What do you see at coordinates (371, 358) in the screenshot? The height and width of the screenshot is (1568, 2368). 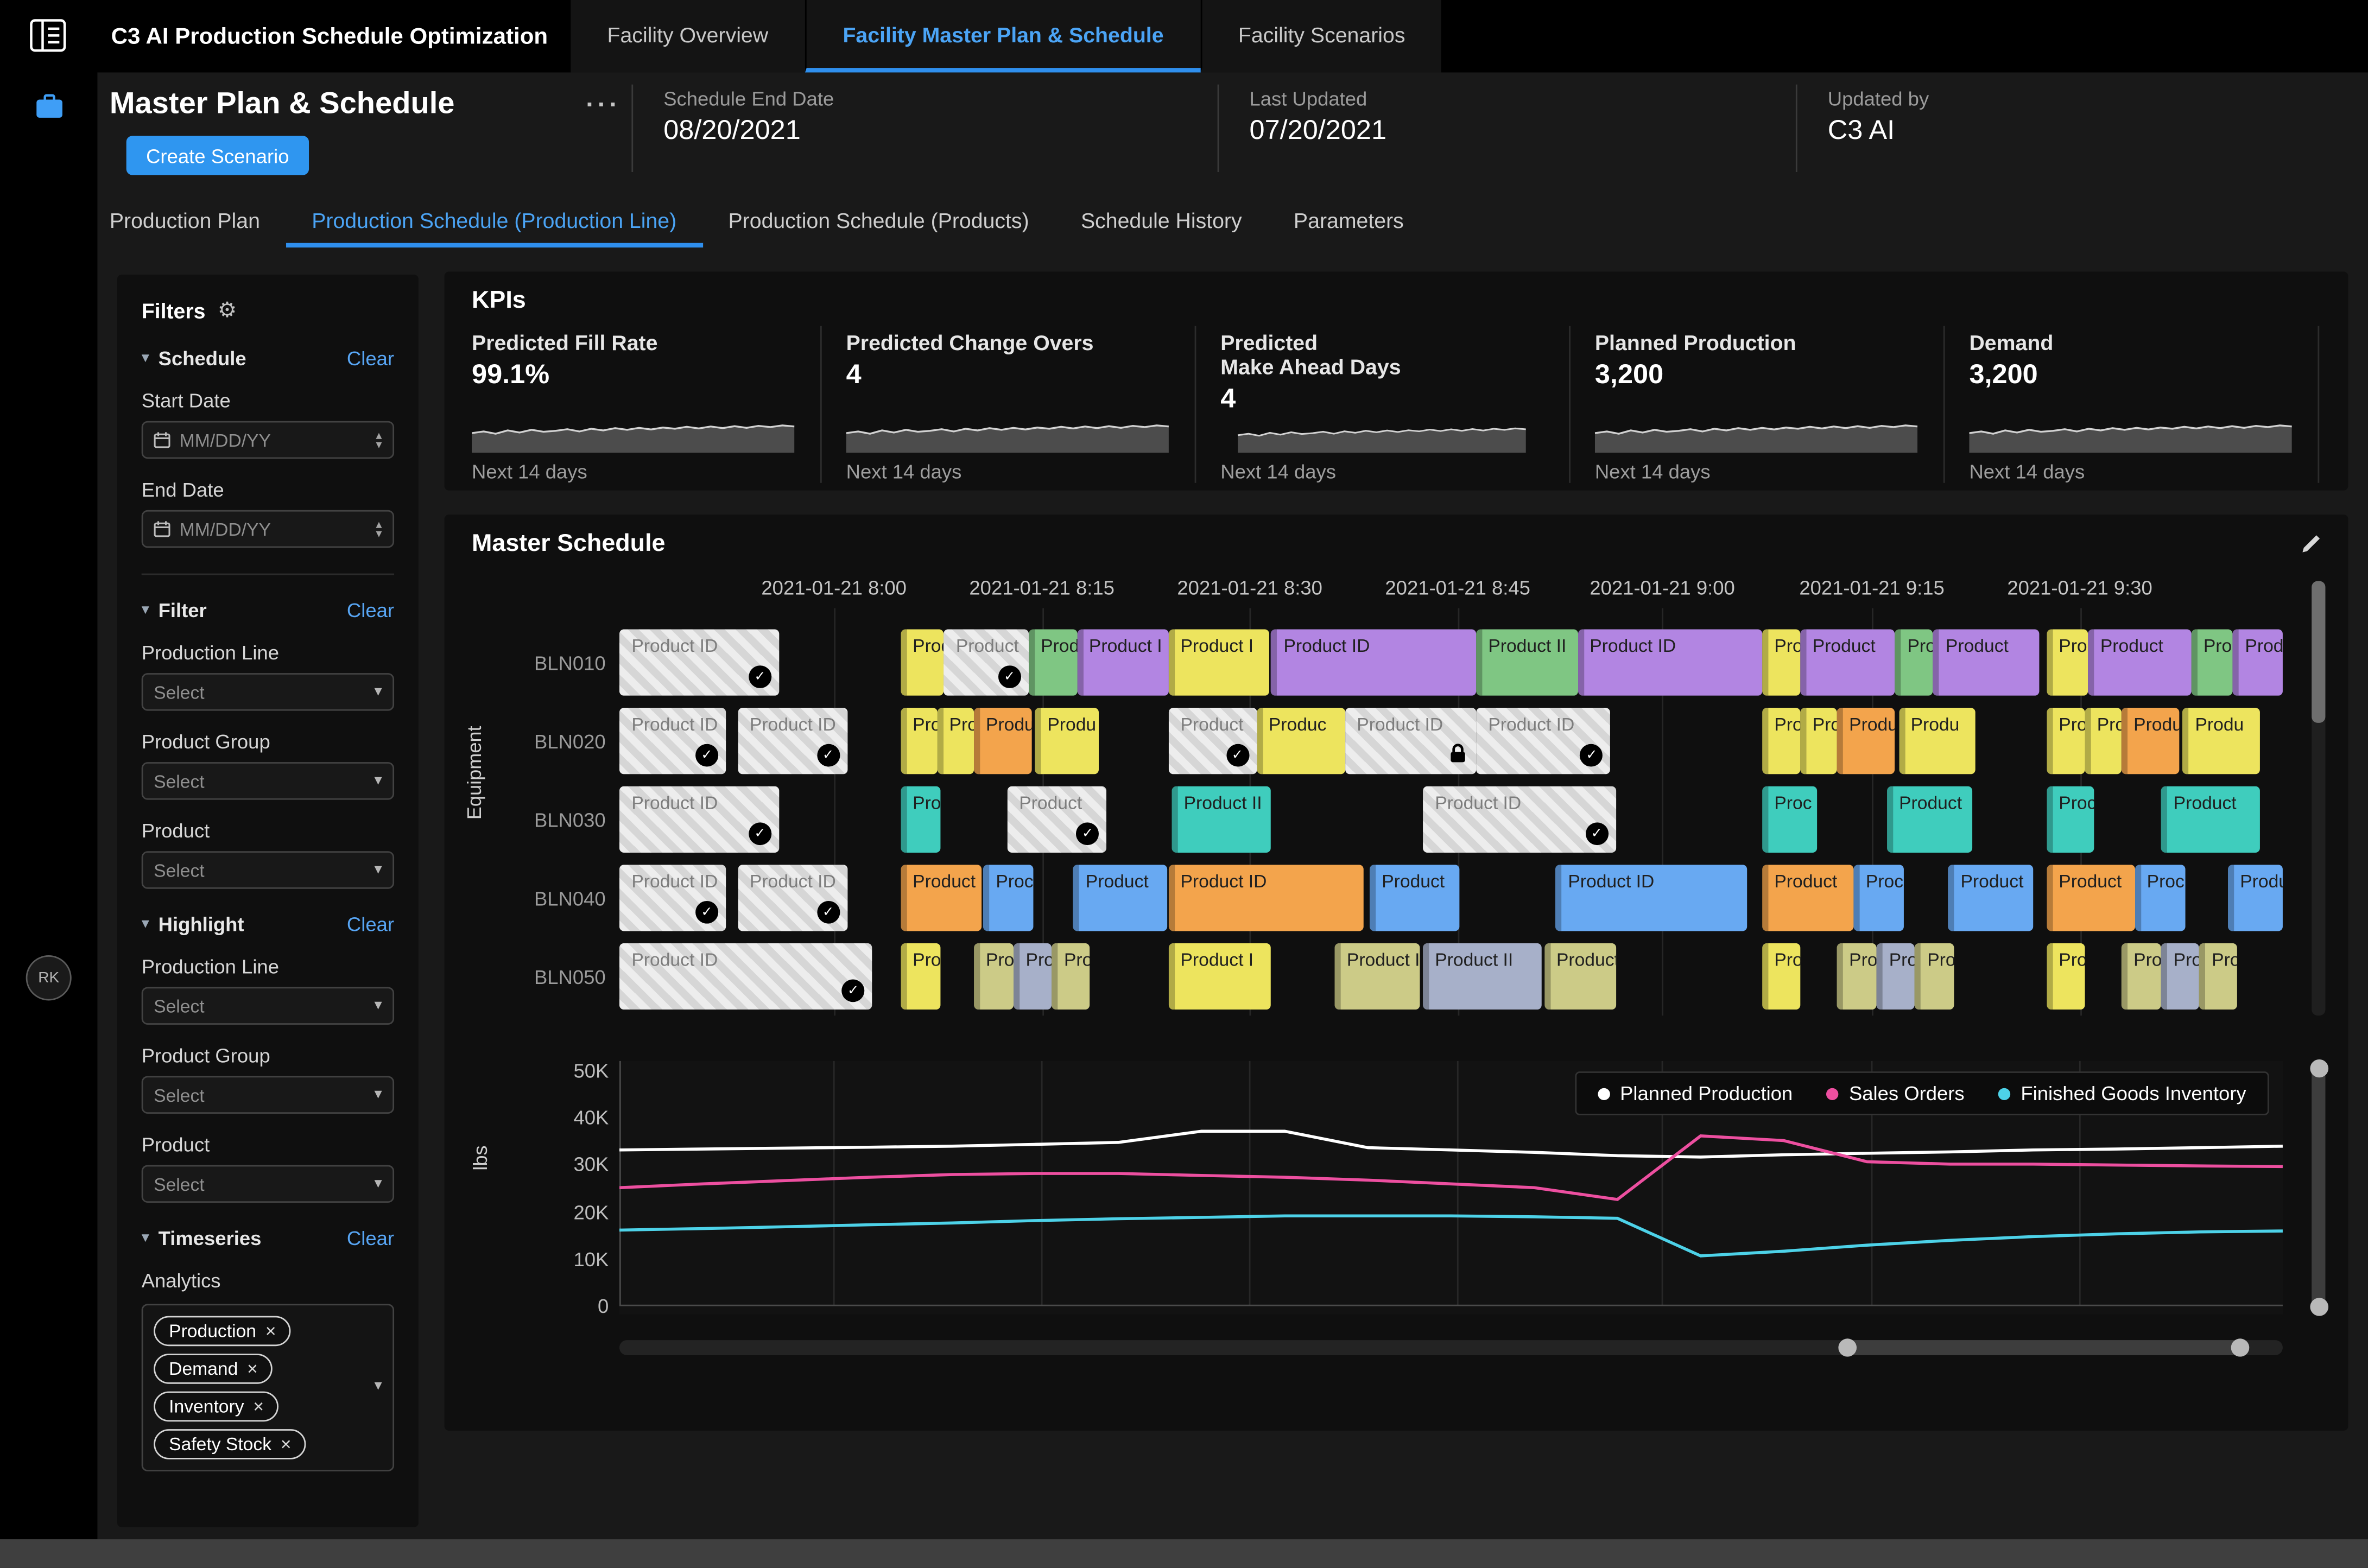 I see `schedule-clear-link: Clear` at bounding box center [371, 358].